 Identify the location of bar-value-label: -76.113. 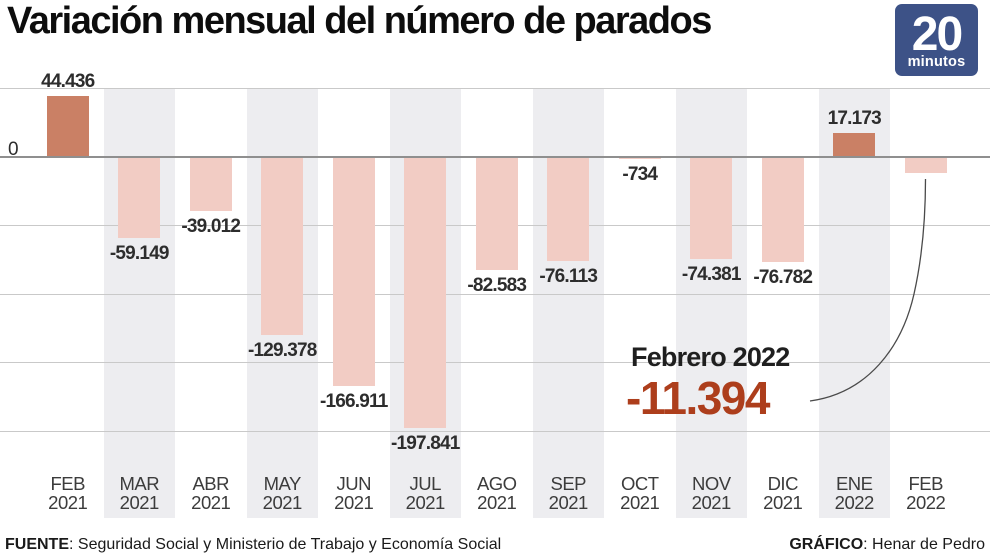
(568, 276).